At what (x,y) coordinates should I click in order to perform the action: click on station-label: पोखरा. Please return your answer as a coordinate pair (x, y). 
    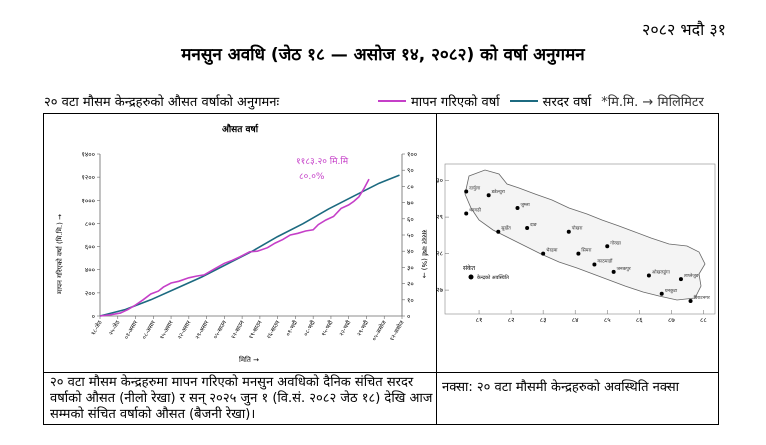
    Looking at the image, I should click on (577, 228).